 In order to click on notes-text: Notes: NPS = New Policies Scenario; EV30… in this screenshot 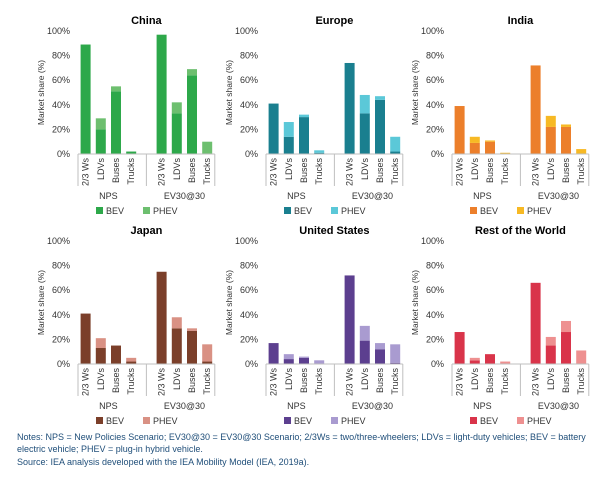, I will do `click(301, 443)`.